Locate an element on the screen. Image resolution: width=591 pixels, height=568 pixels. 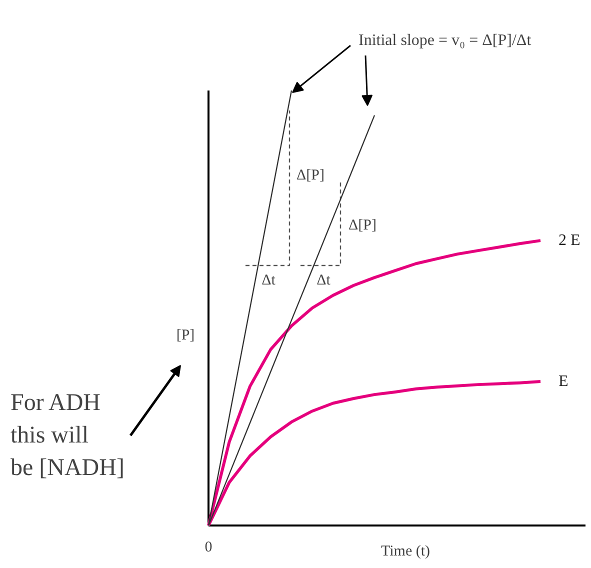
series-label: E is located at coordinates (563, 381).